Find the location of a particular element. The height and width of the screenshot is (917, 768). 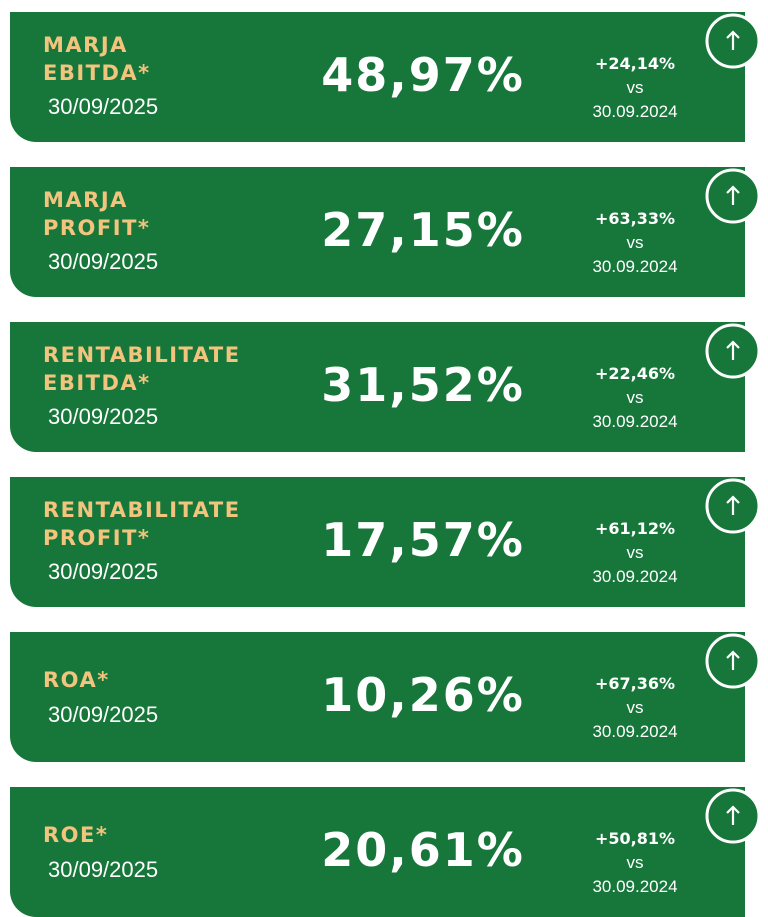

card-title: RENTABILITATE EBITDA* is located at coordinates (142, 369).